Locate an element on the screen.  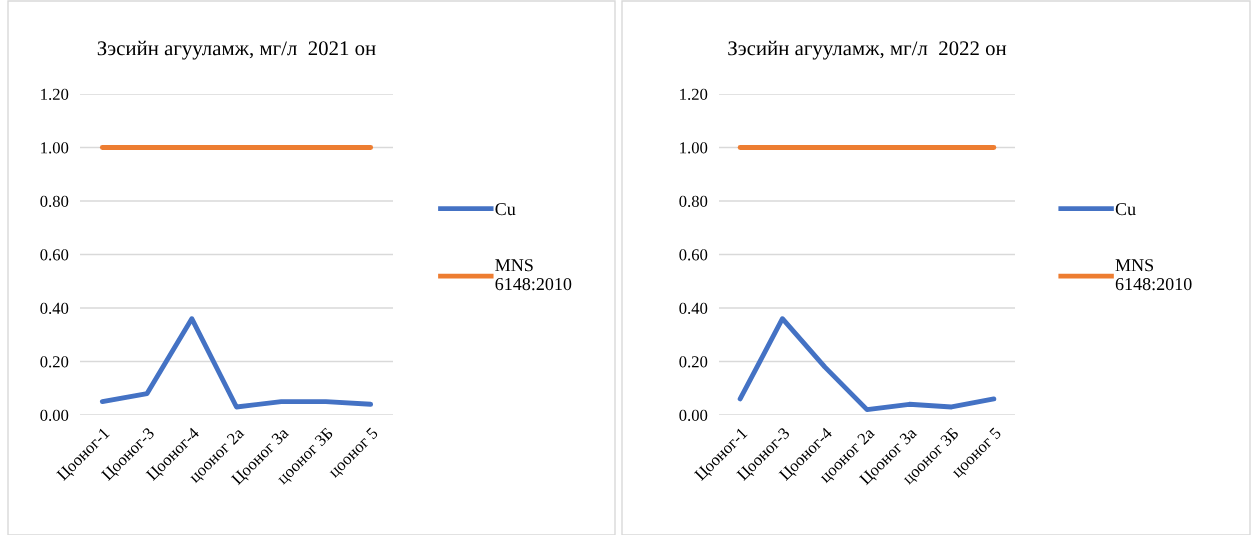
chart-title: Зэсийн агууламж, мг/л 2022 он is located at coordinates (867, 50).